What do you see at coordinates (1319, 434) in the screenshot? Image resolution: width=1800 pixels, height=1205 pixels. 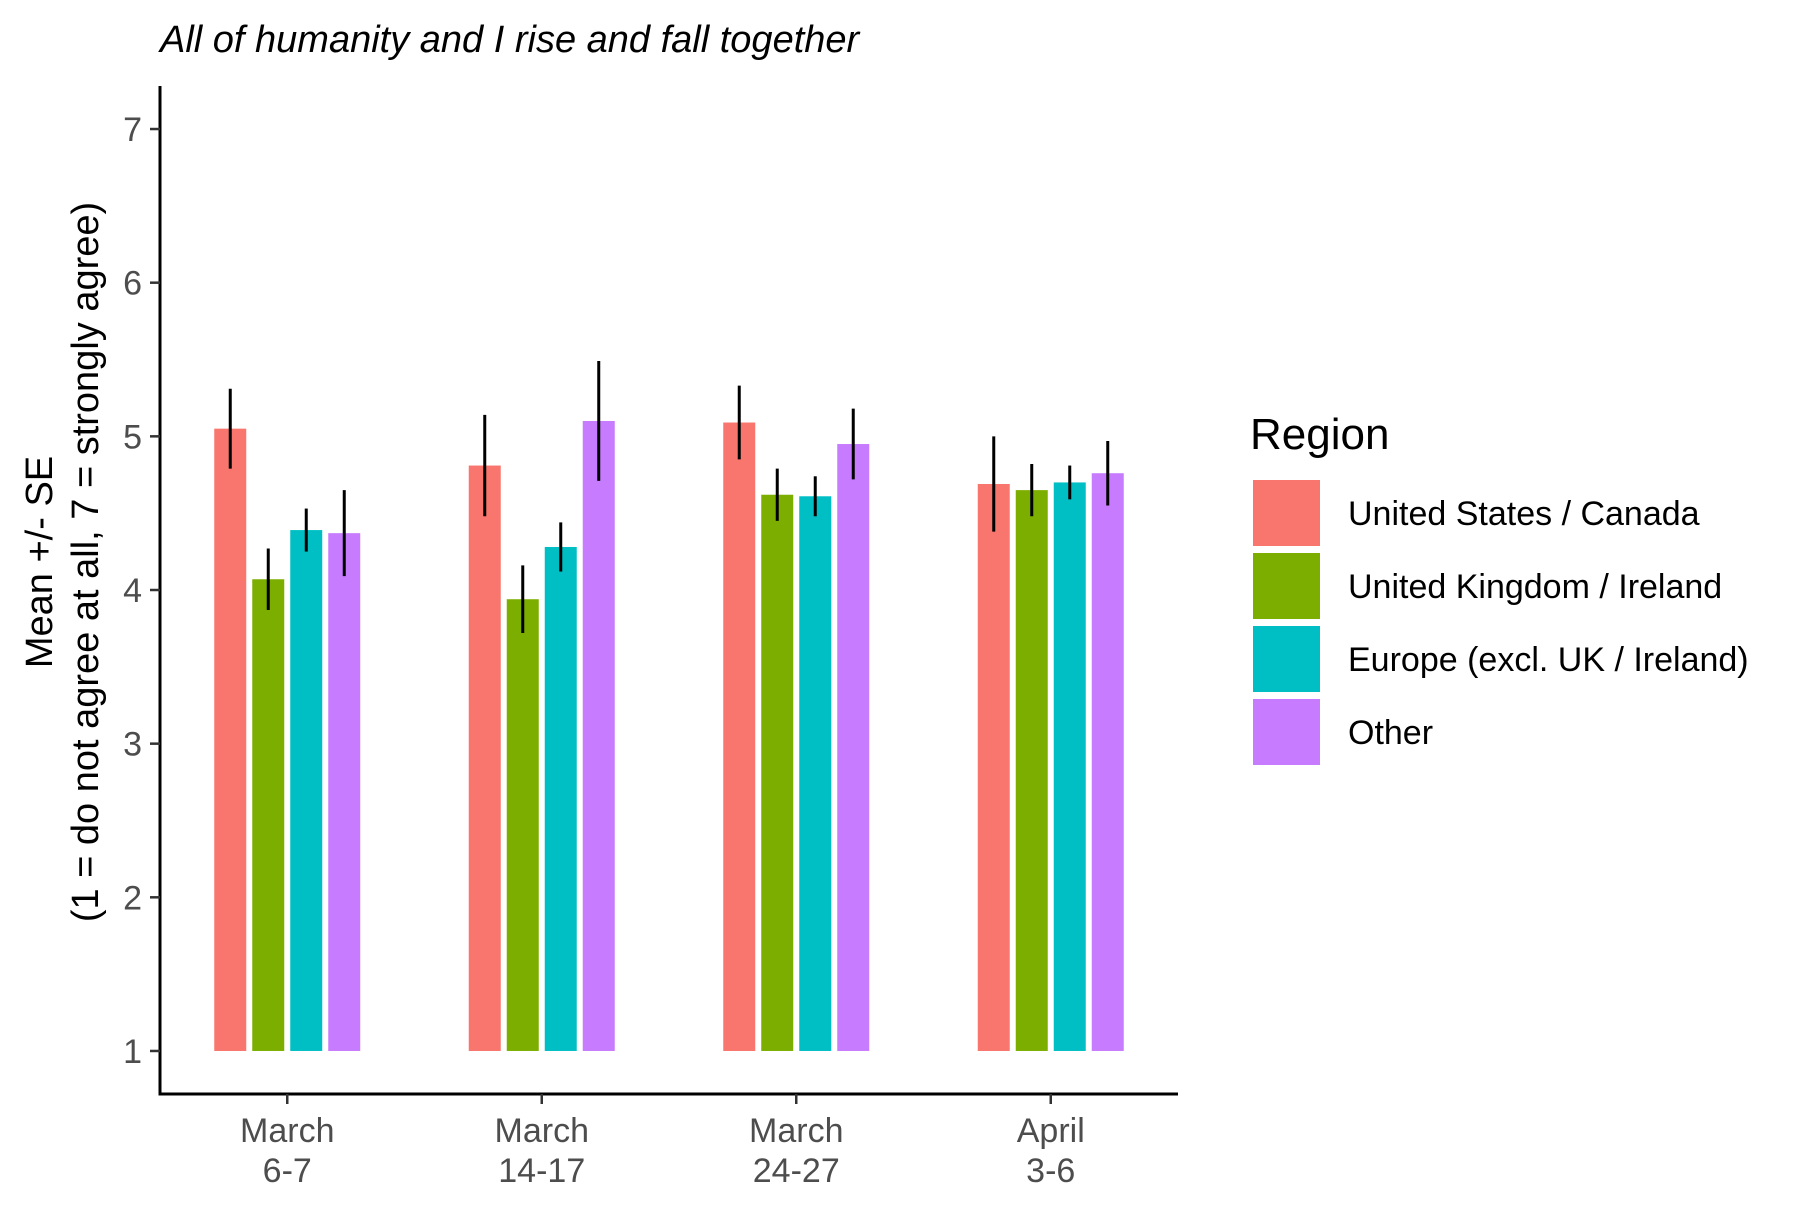 I see `legend-title: Region` at bounding box center [1319, 434].